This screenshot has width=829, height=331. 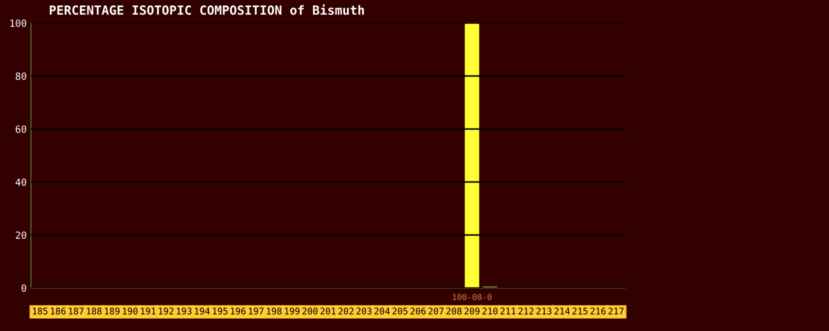 What do you see at coordinates (202, 311) in the screenshot?
I see `x-tick-label: 194` at bounding box center [202, 311].